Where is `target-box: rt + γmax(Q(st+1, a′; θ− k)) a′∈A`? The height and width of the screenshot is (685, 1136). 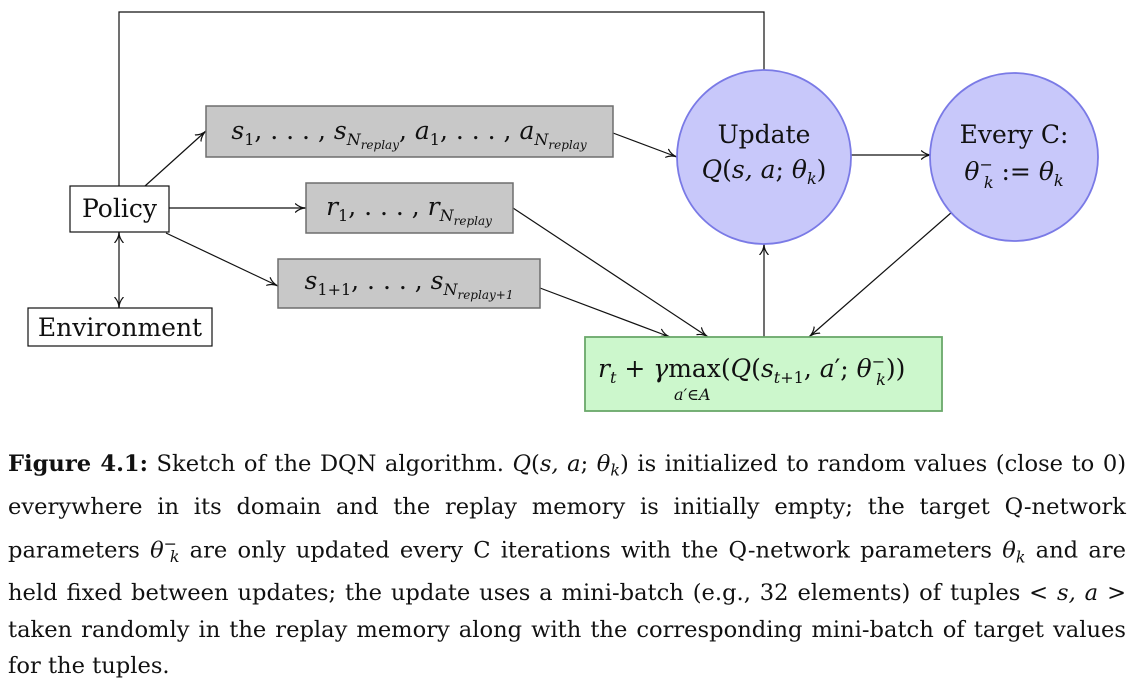
target-box: rt + γmax(Q(st+1, a′; θ− k)) a′∈A is located at coordinates (763, 374).